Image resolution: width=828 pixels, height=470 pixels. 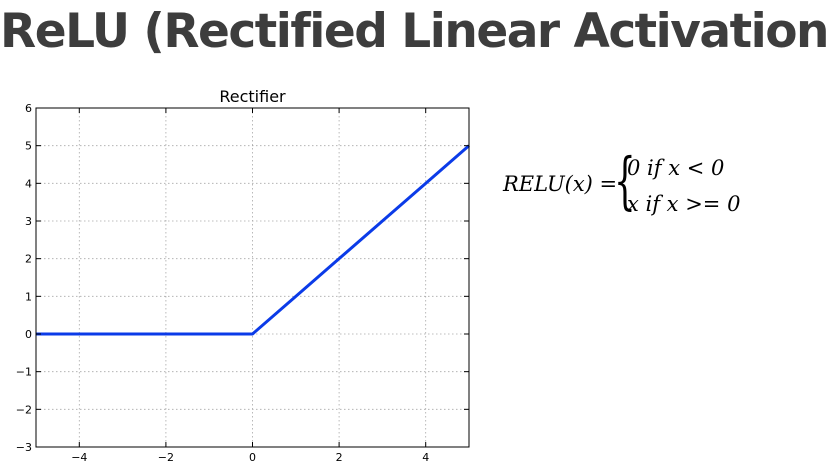 I want to click on x-tick-label: 0, so click(x=252, y=457).